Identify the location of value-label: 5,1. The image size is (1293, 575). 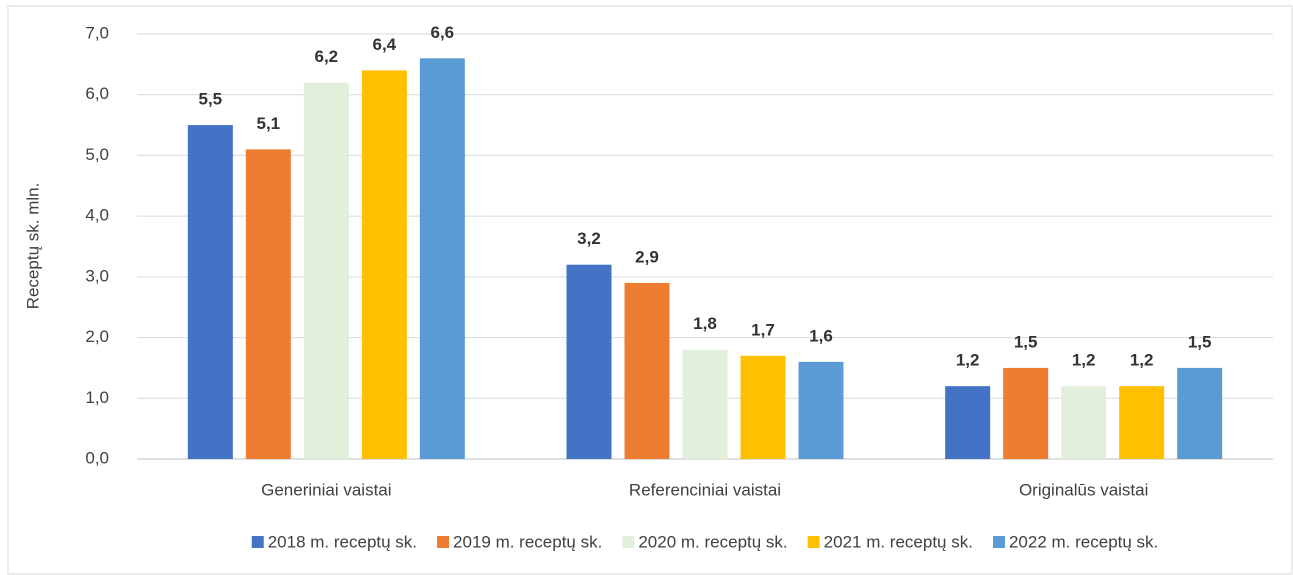
(269, 123).